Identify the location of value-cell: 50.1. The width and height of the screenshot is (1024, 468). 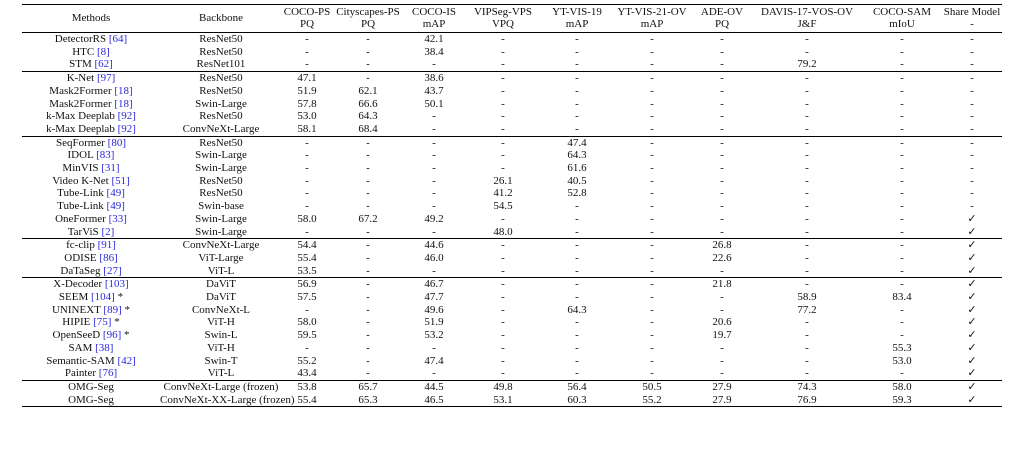
(434, 103).